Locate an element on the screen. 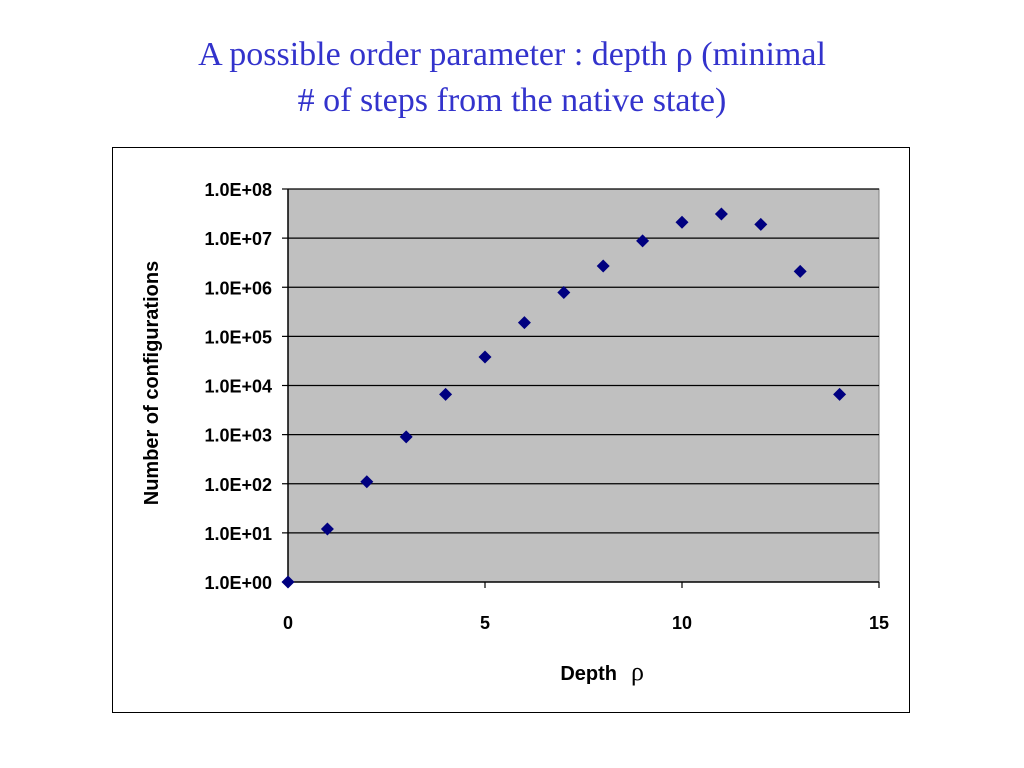 The width and height of the screenshot is (1024, 768). y-tick-label: 1.0E+00 is located at coordinates (238, 583).